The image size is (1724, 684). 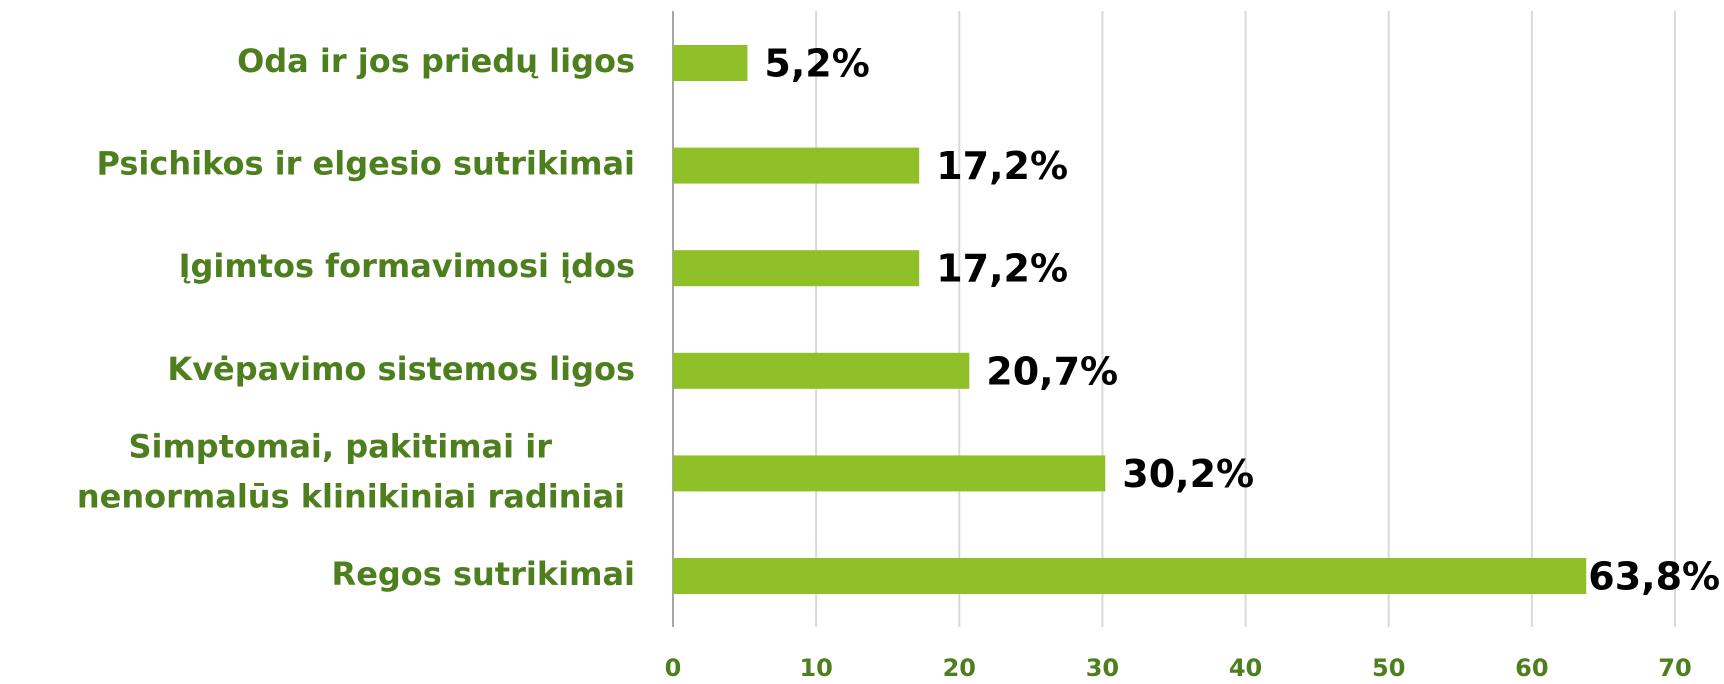 I want to click on value-label: 5,2%, so click(x=816, y=64).